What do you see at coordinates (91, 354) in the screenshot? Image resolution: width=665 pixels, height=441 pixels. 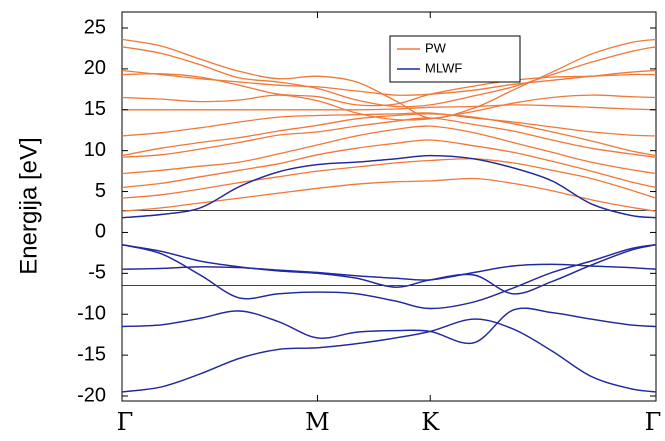 I see `y-tick-label: -15` at bounding box center [91, 354].